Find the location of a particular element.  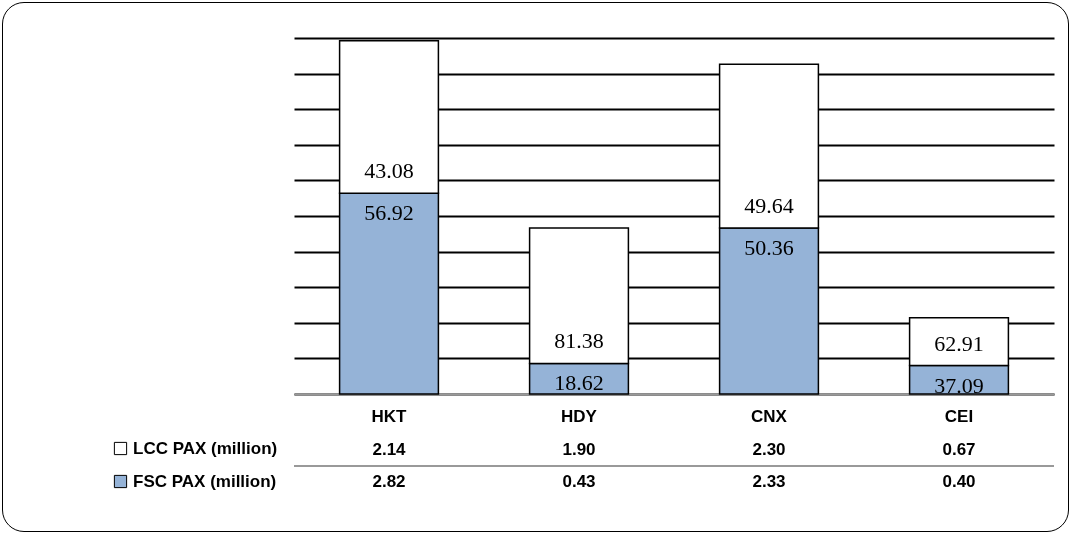

data-label: 0.40 is located at coordinates (959, 481).